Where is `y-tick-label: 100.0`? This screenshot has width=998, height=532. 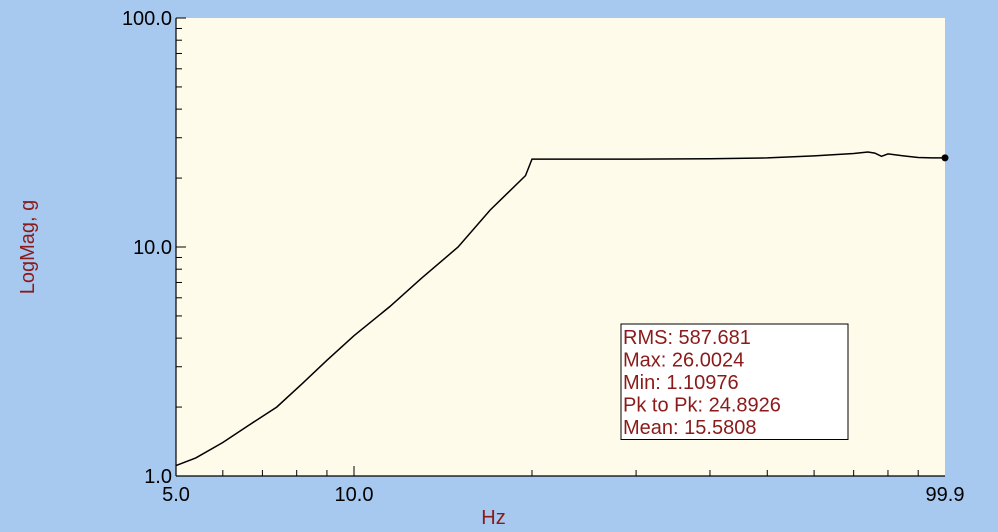 y-tick-label: 100.0 is located at coordinates (147, 19).